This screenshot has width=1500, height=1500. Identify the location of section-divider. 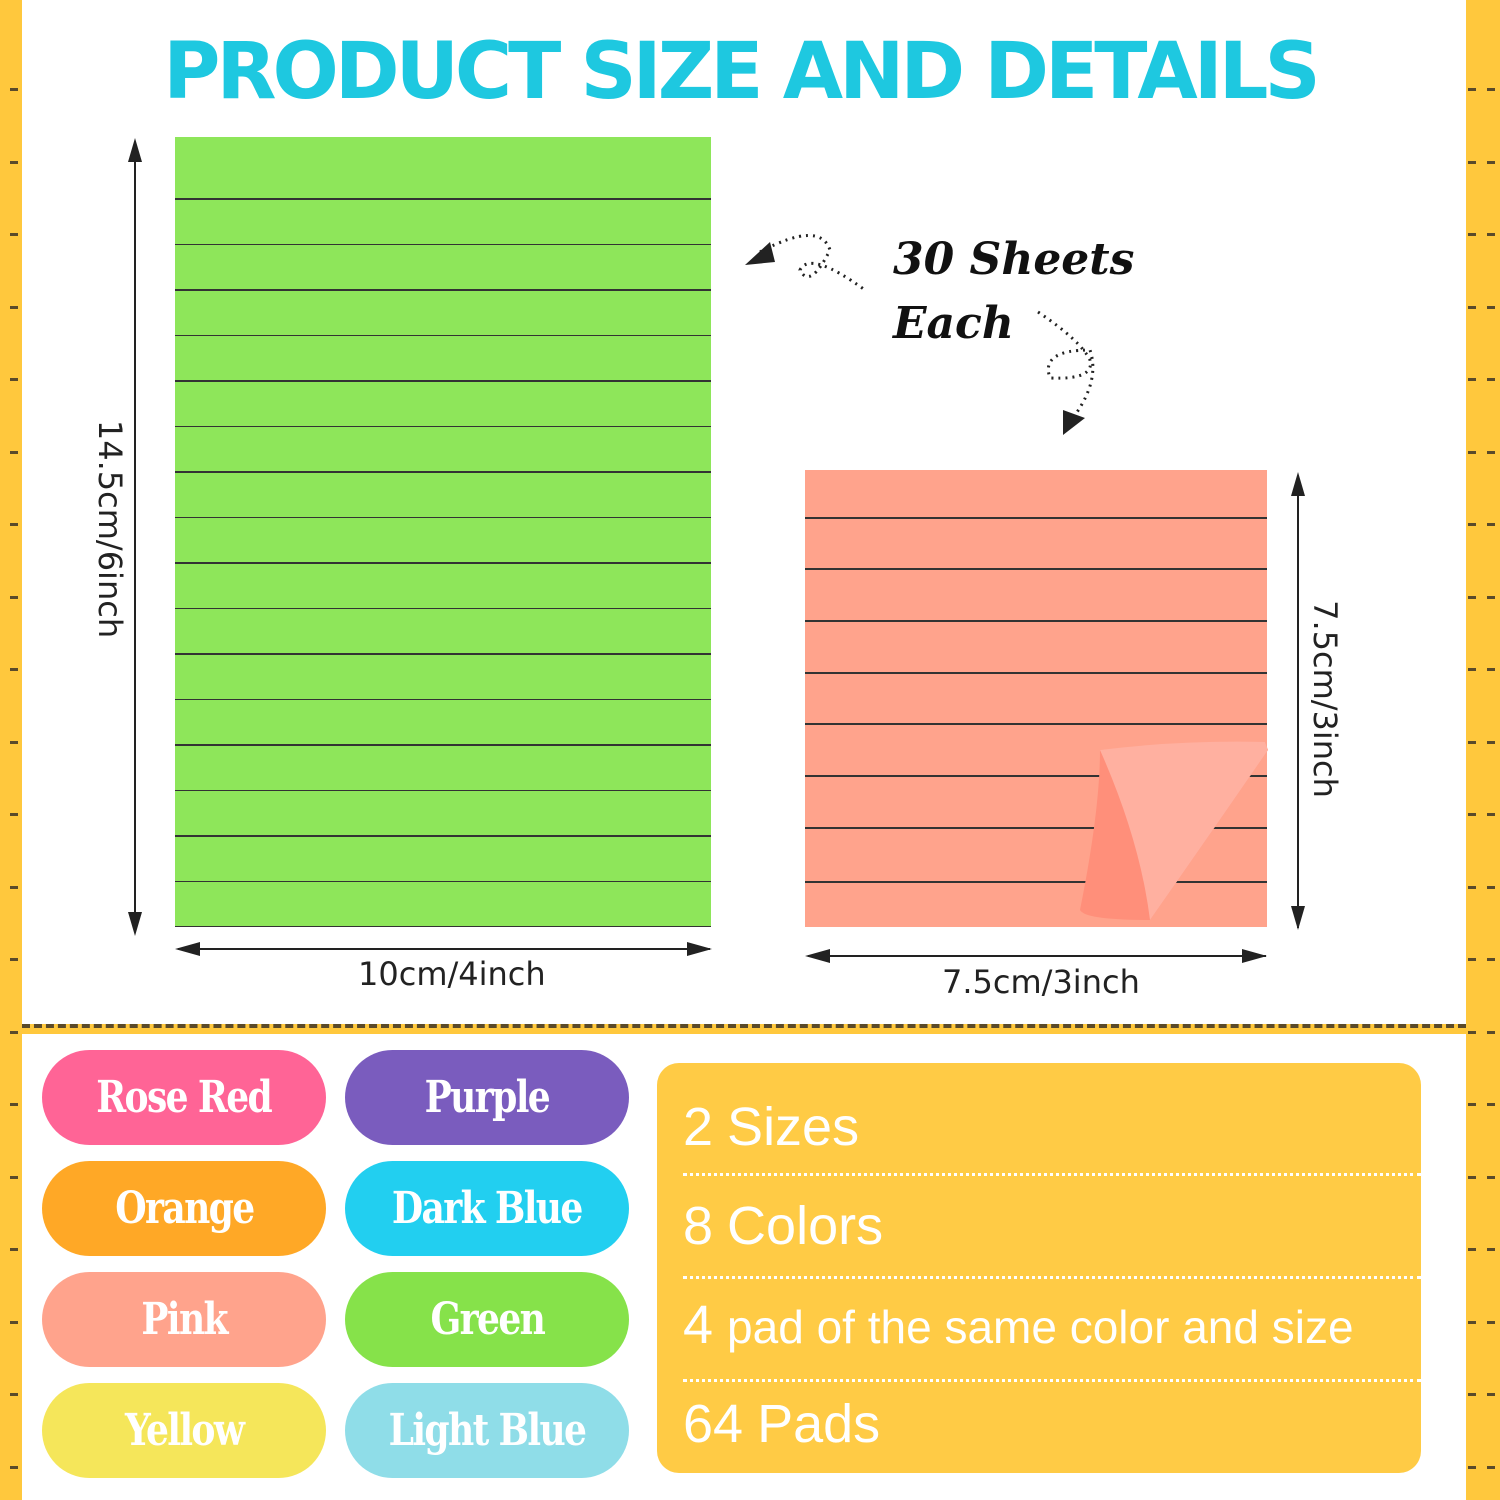
(744, 1029).